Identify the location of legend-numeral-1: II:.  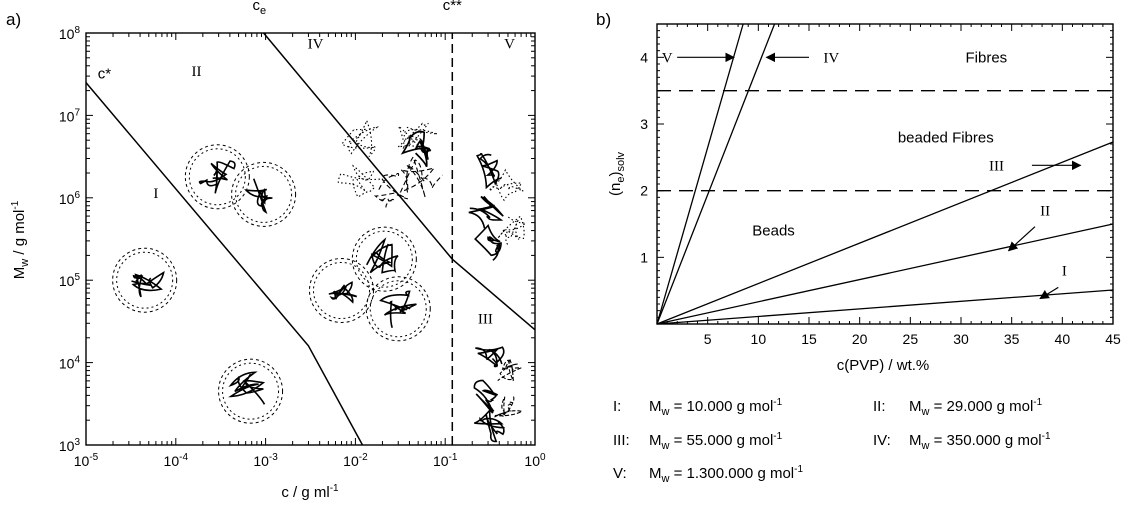
(879, 406).